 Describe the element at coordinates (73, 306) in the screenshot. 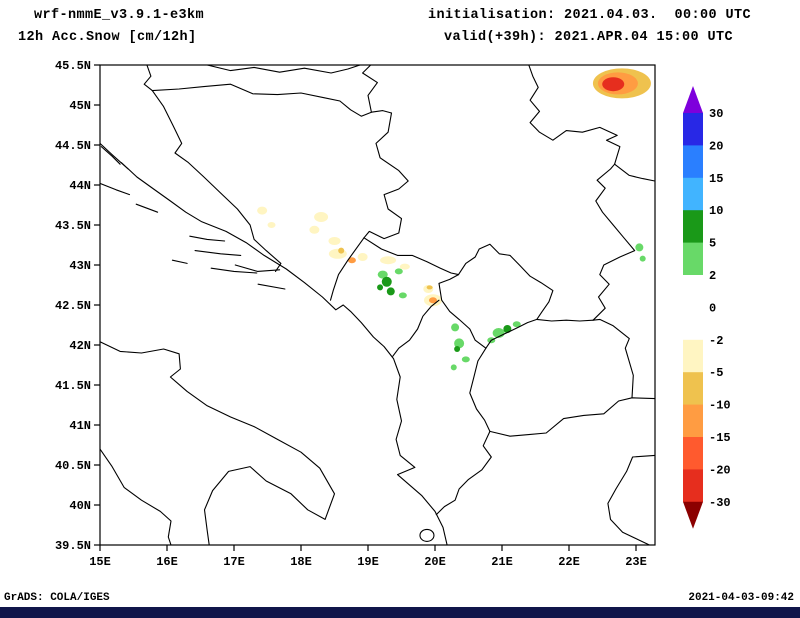

I see `svg-text: 42.5N` at that location.